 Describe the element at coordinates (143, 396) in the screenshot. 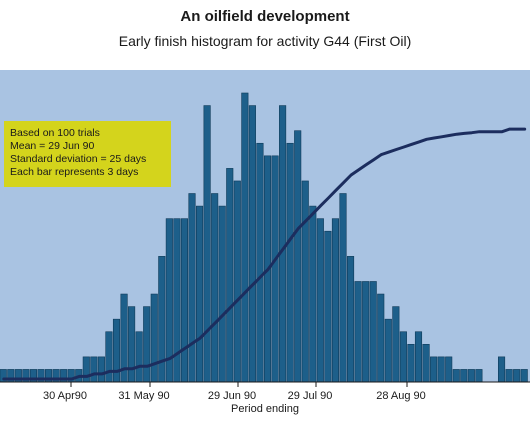

I see `x-tick-label: 31 May 90` at that location.